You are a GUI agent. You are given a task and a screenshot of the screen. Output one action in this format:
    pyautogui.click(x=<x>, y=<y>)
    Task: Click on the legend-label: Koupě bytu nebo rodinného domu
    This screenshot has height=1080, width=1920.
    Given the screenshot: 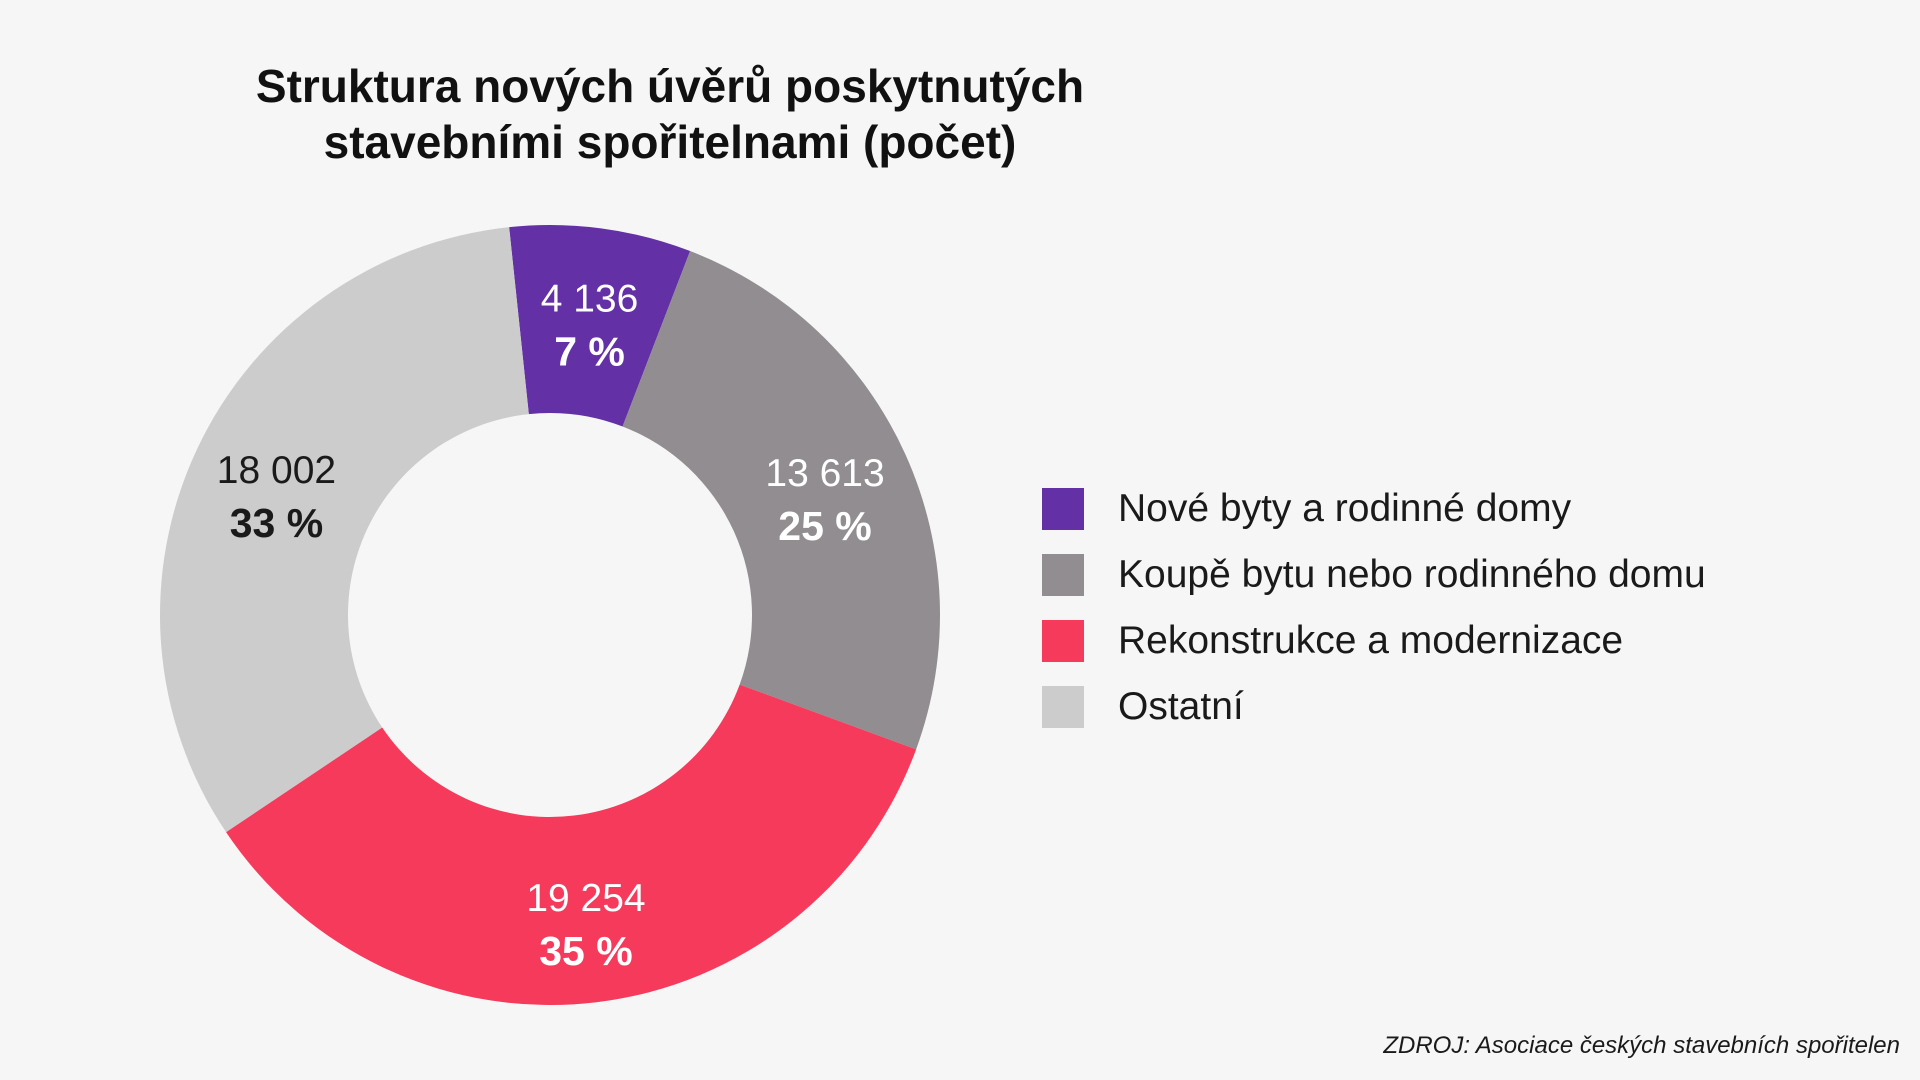 What is the action you would take?
    pyautogui.click(x=1412, y=574)
    